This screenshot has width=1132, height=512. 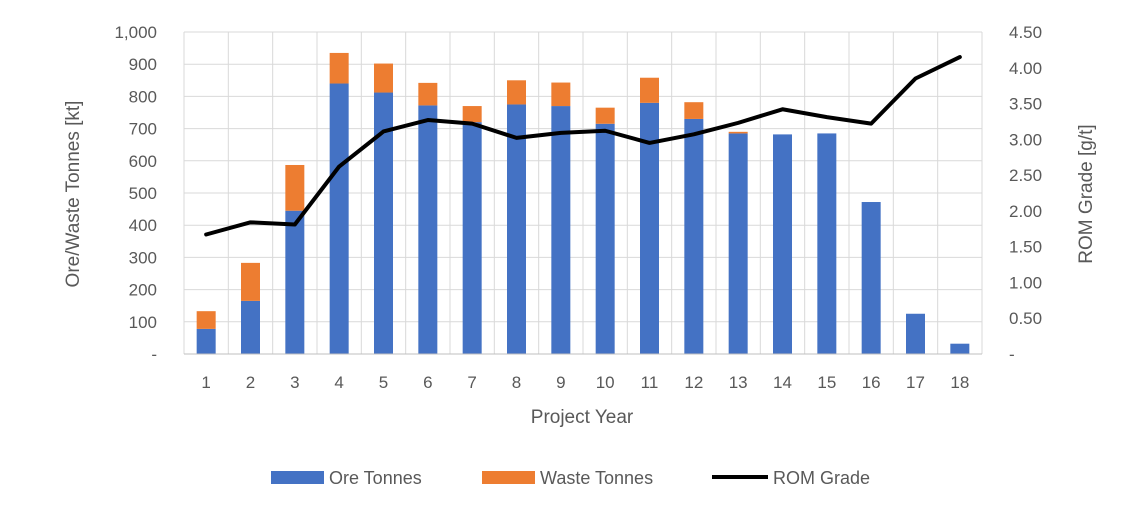 I want to click on y-tick-label: 700, so click(x=143, y=129).